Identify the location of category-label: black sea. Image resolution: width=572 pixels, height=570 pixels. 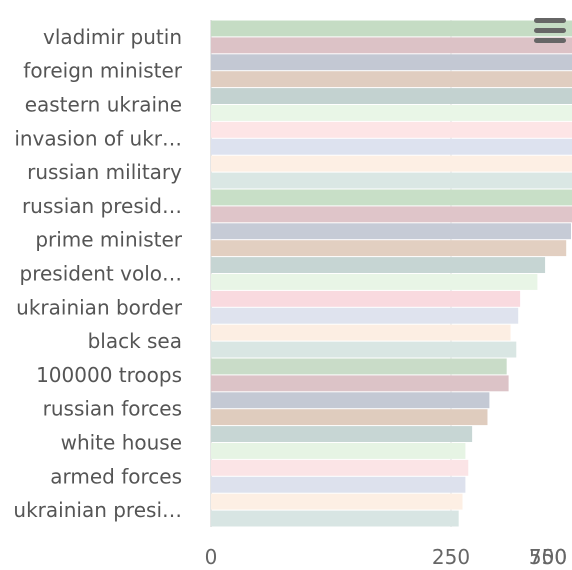
(135, 341).